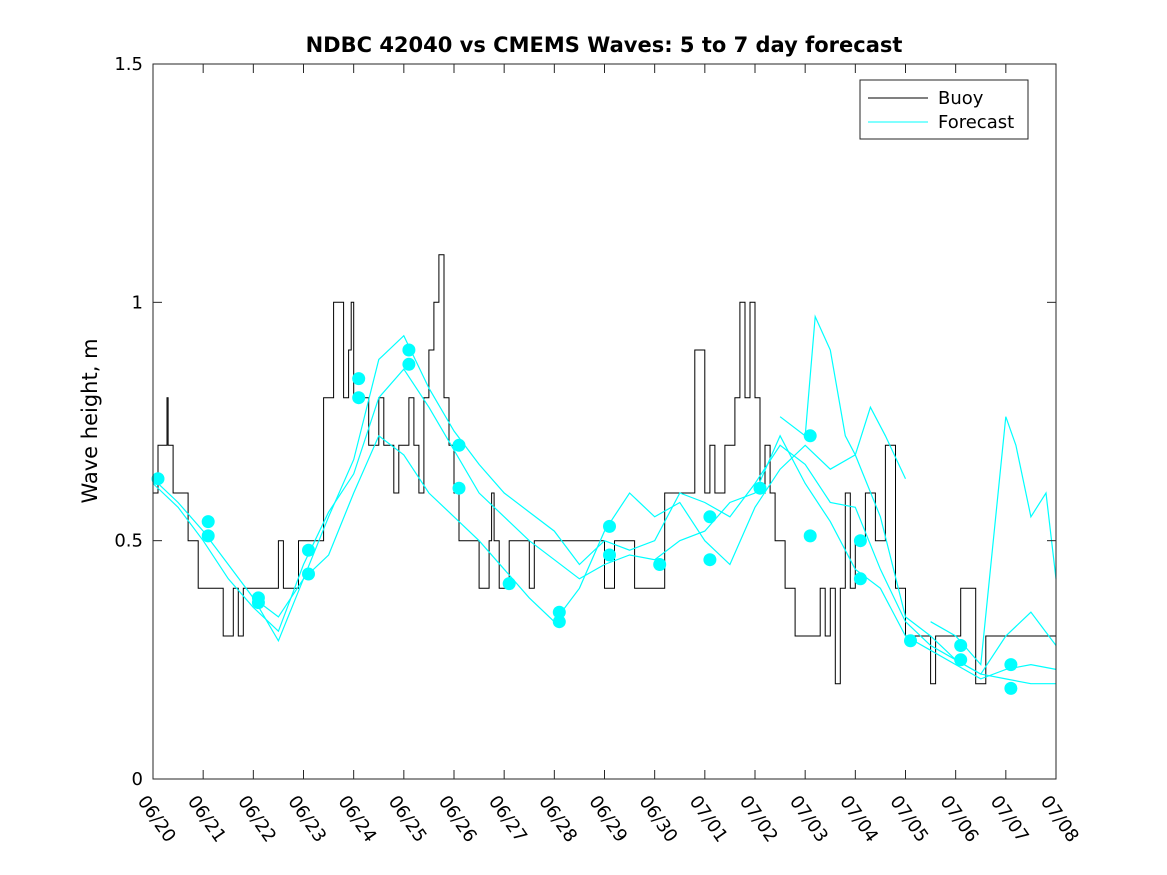  I want to click on legend: Buoy Forecast, so click(944, 109).